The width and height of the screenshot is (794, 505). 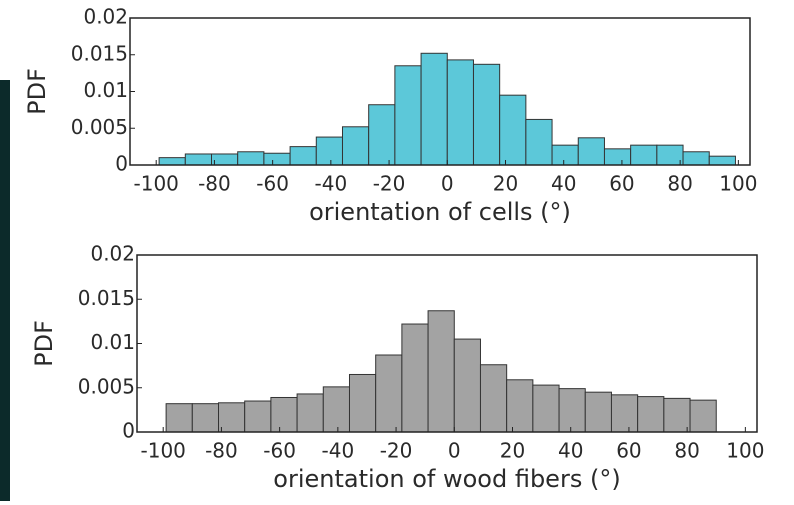 I want to click on x-axis-label: orientation of wood fibers (°), so click(x=446, y=479).